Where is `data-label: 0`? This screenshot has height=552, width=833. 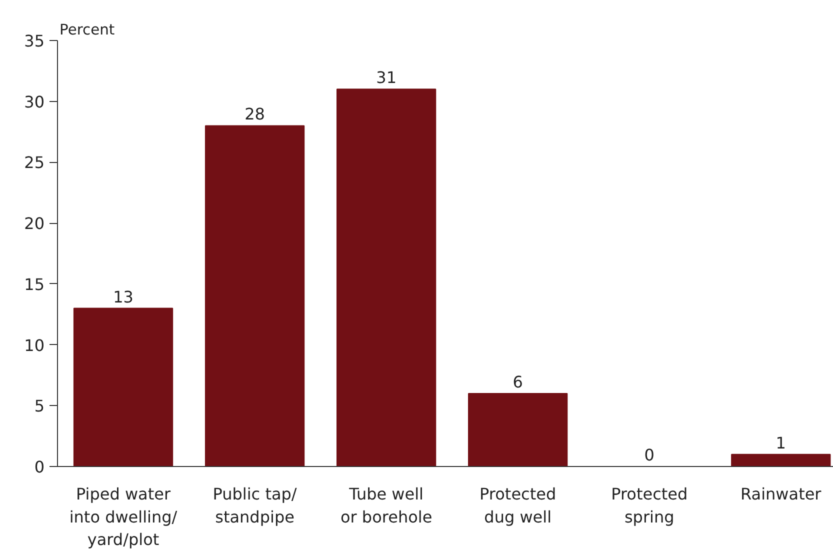
data-label: 0 is located at coordinates (649, 455).